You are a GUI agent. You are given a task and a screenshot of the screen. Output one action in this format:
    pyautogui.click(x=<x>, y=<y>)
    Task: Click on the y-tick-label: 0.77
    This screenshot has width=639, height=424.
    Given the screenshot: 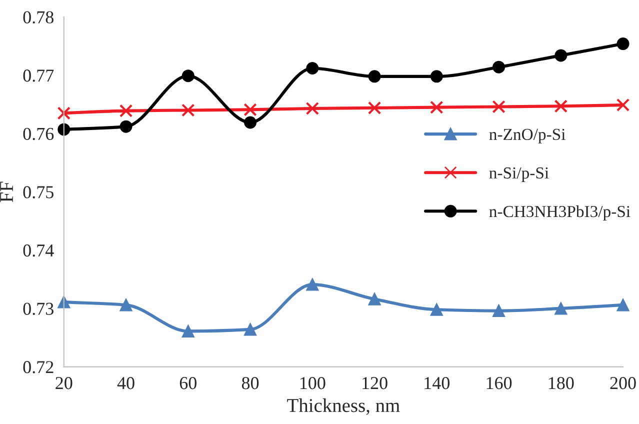 What is the action you would take?
    pyautogui.click(x=38, y=76)
    